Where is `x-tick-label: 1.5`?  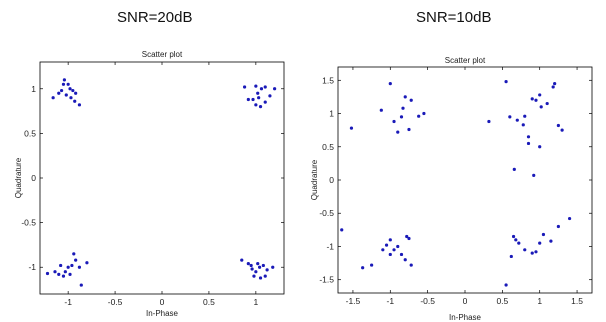 x-tick-label: 1.5 is located at coordinates (577, 301).